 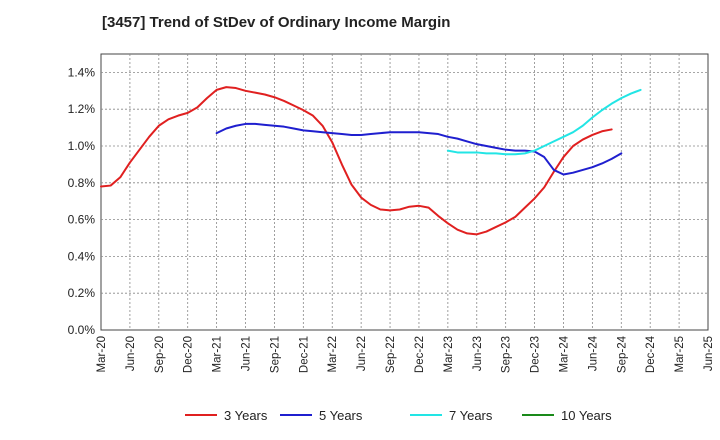 What do you see at coordinates (341, 415) in the screenshot?
I see `legend-label: 5 Years` at bounding box center [341, 415].